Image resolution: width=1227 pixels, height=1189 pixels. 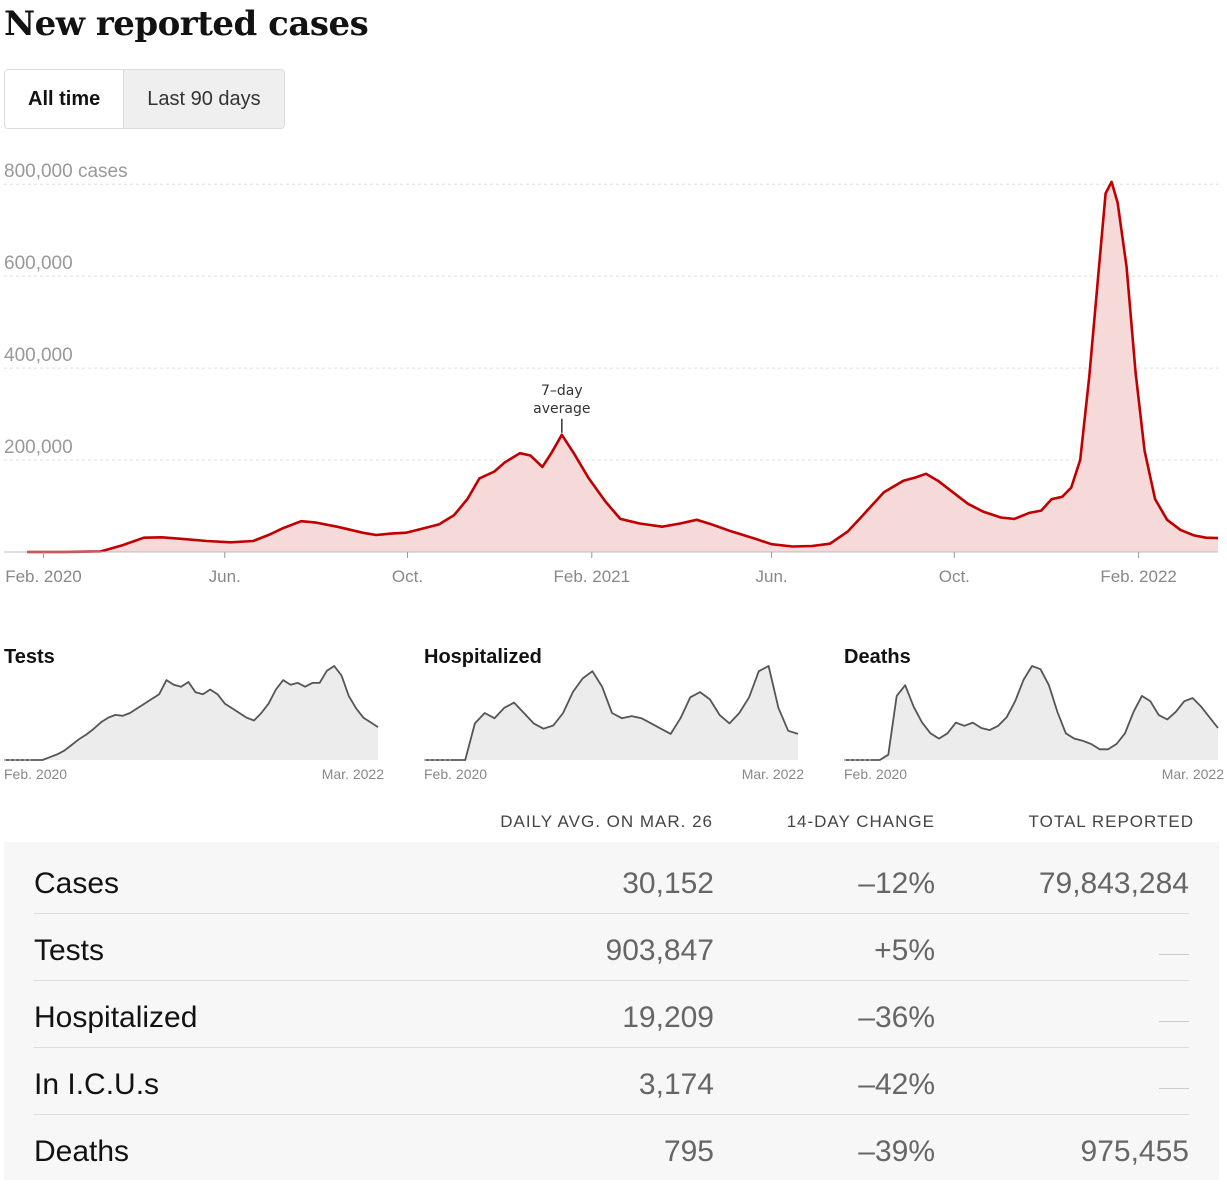 What do you see at coordinates (896, 1084) in the screenshot?
I see `change-value: –42%` at bounding box center [896, 1084].